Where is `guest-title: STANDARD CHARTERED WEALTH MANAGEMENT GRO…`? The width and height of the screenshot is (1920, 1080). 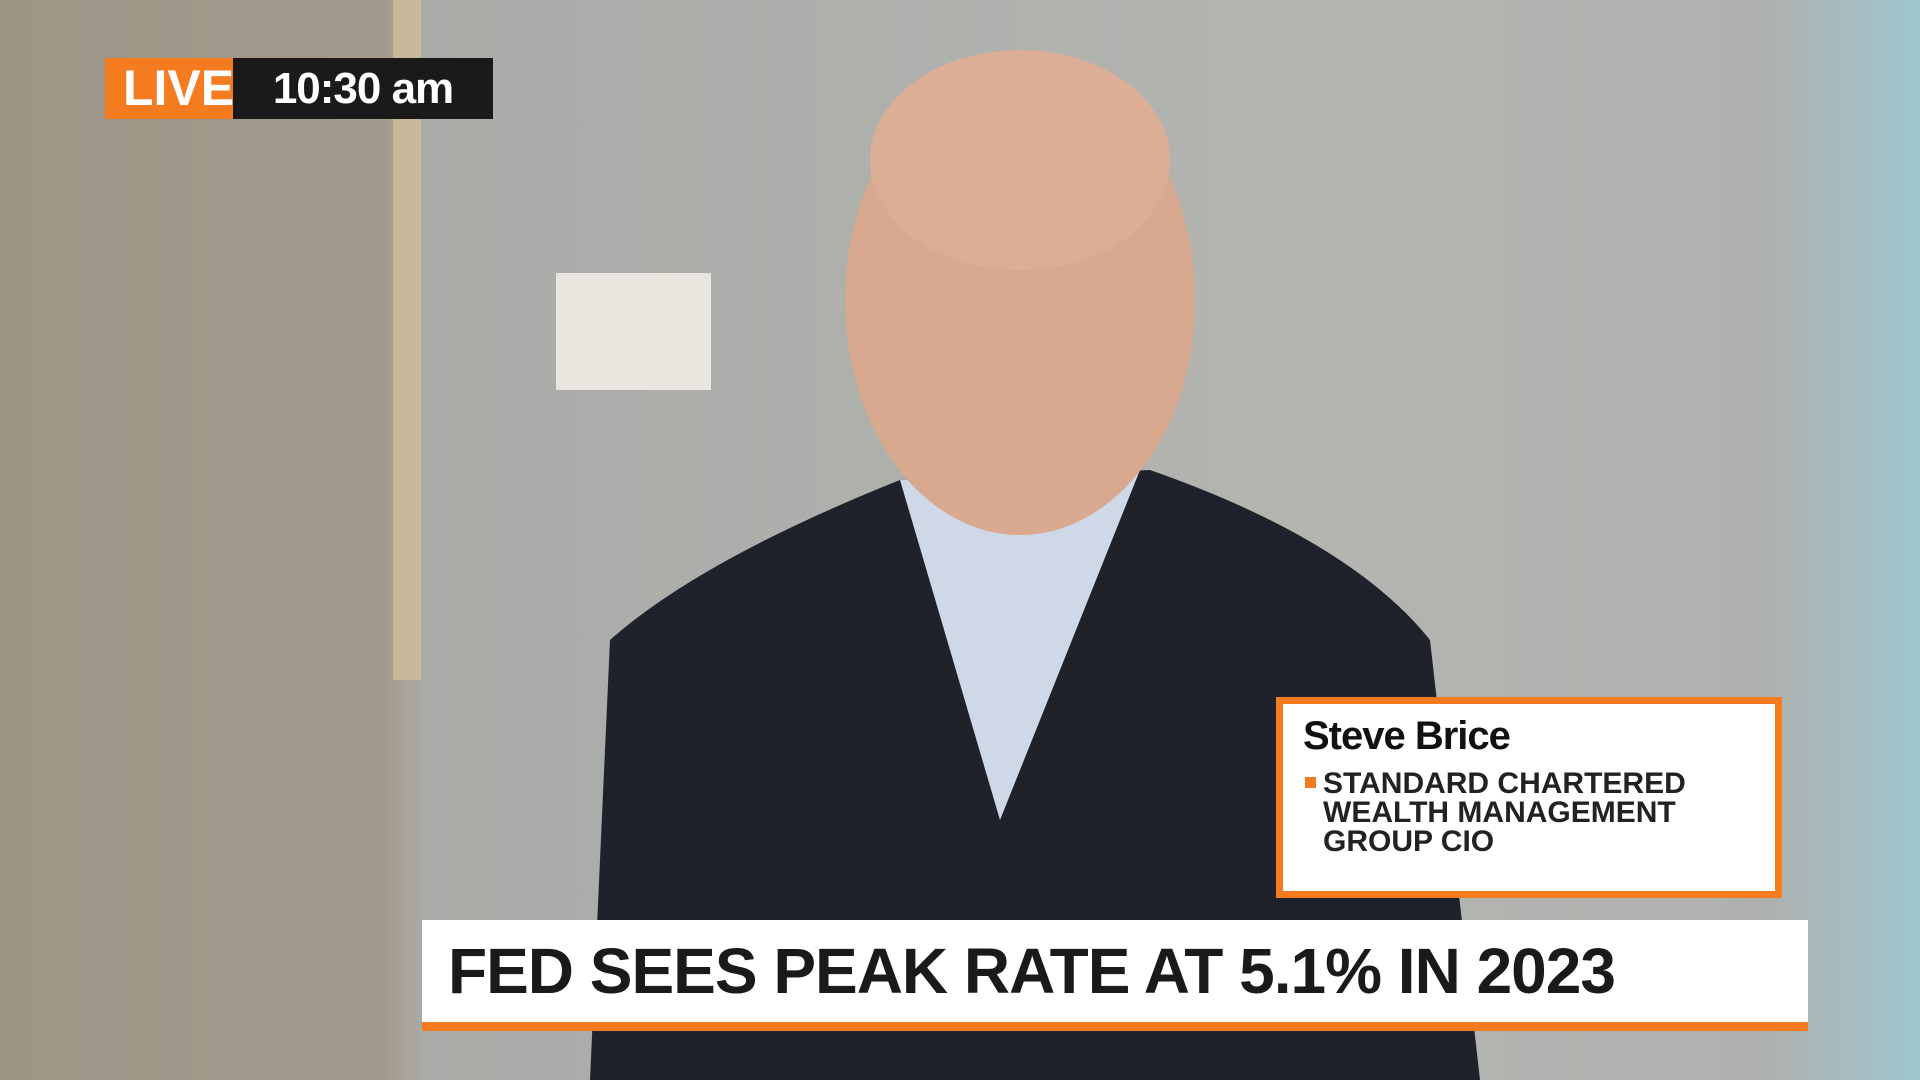
guest-title: STANDARD CHARTERED WEALTH MANAGEMENT GRO… is located at coordinates (1529, 812).